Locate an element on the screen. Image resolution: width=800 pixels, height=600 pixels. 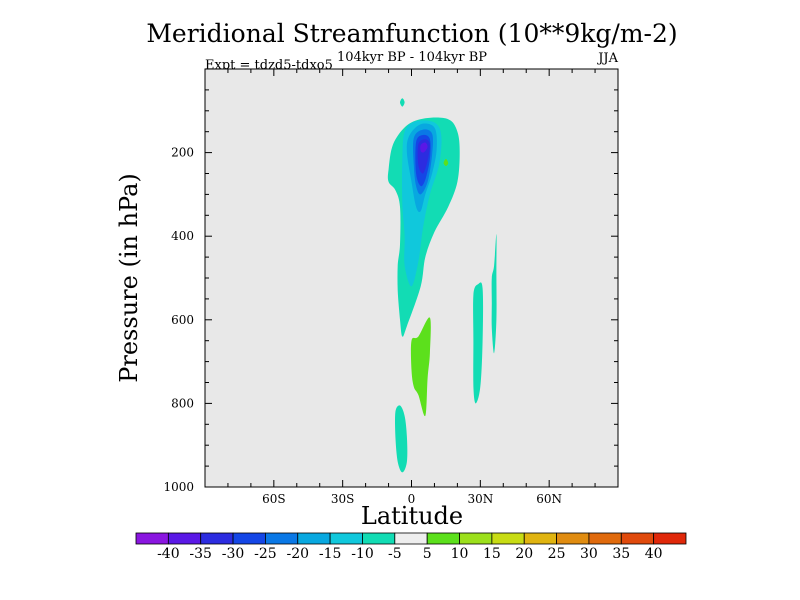
contour-regions is located at coordinates (442, 285).